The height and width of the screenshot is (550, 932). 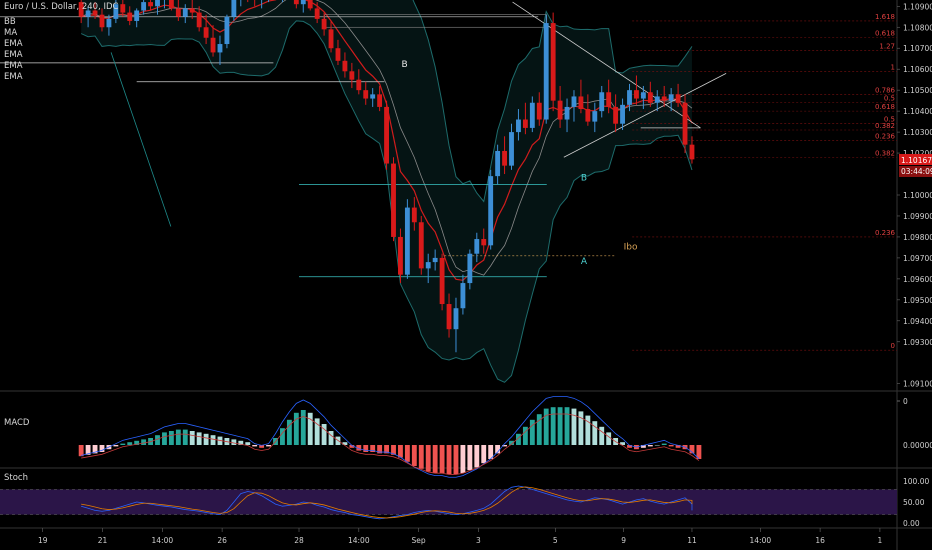 What do you see at coordinates (623, 540) in the screenshot?
I see `time-tick-label: 9` at bounding box center [623, 540].